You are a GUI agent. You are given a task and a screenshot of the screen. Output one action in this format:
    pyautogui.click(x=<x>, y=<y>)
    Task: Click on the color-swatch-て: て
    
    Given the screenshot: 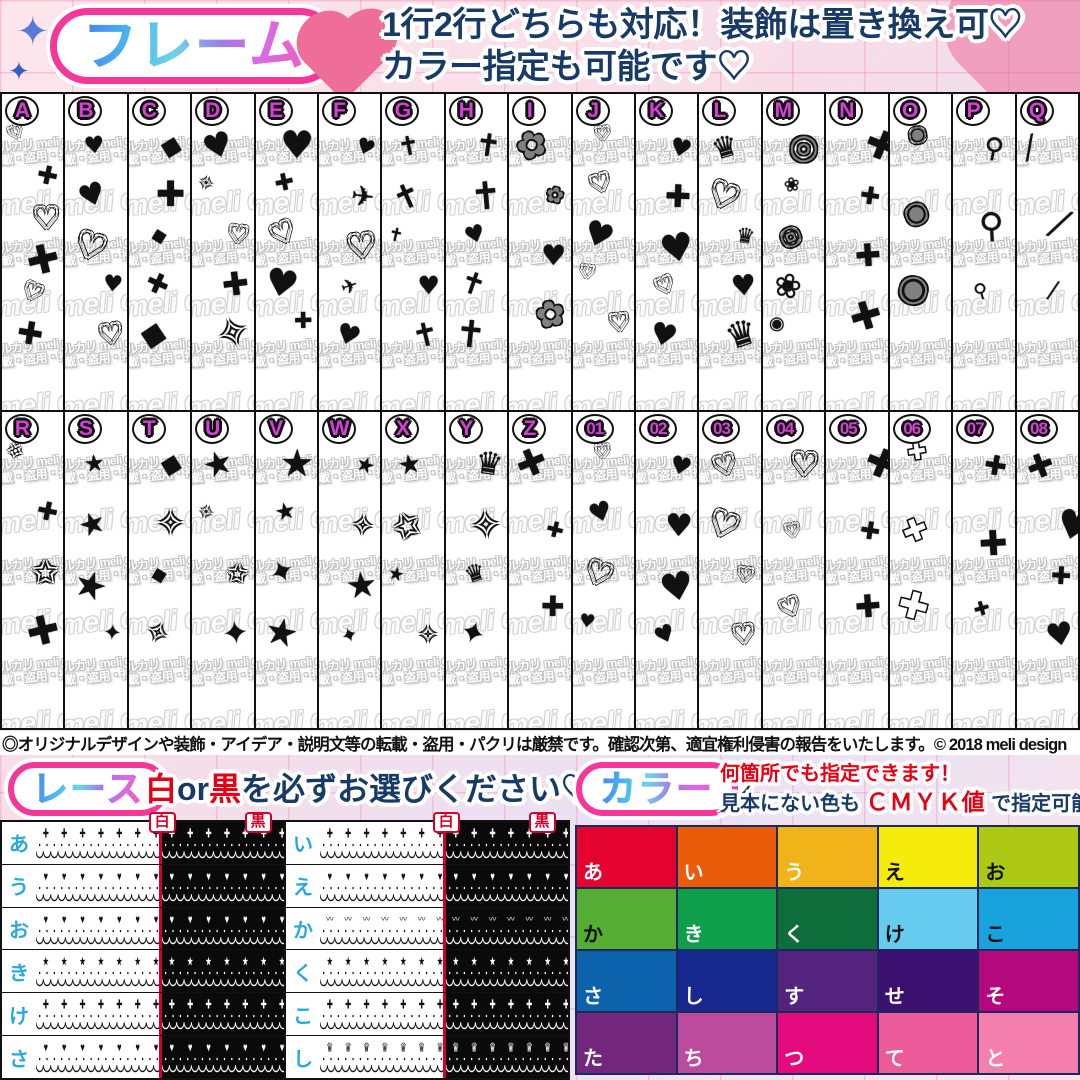 What is the action you would take?
    pyautogui.click(x=928, y=1043)
    